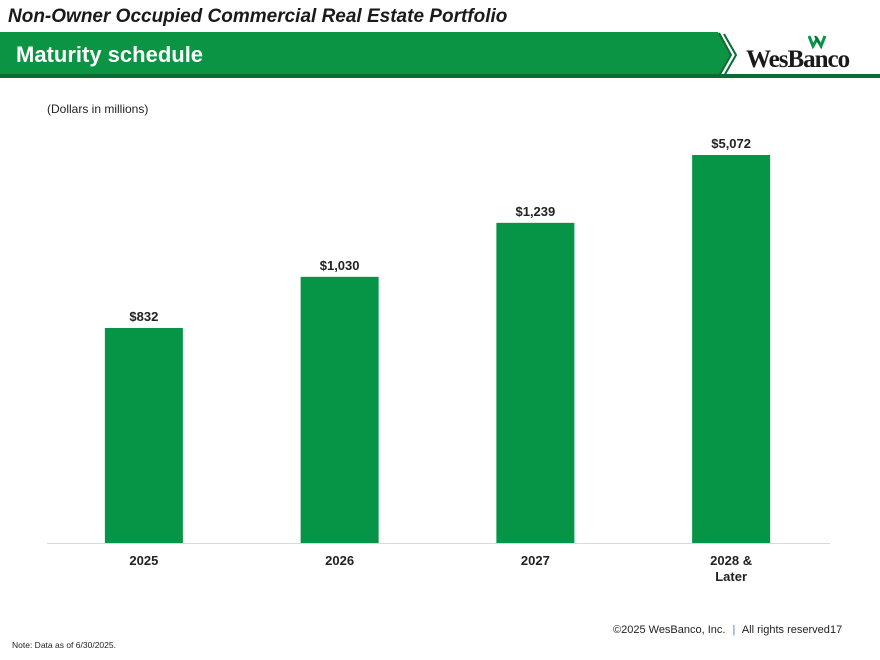 This screenshot has height=660, width=880. I want to click on banner-background, so click(440, 55).